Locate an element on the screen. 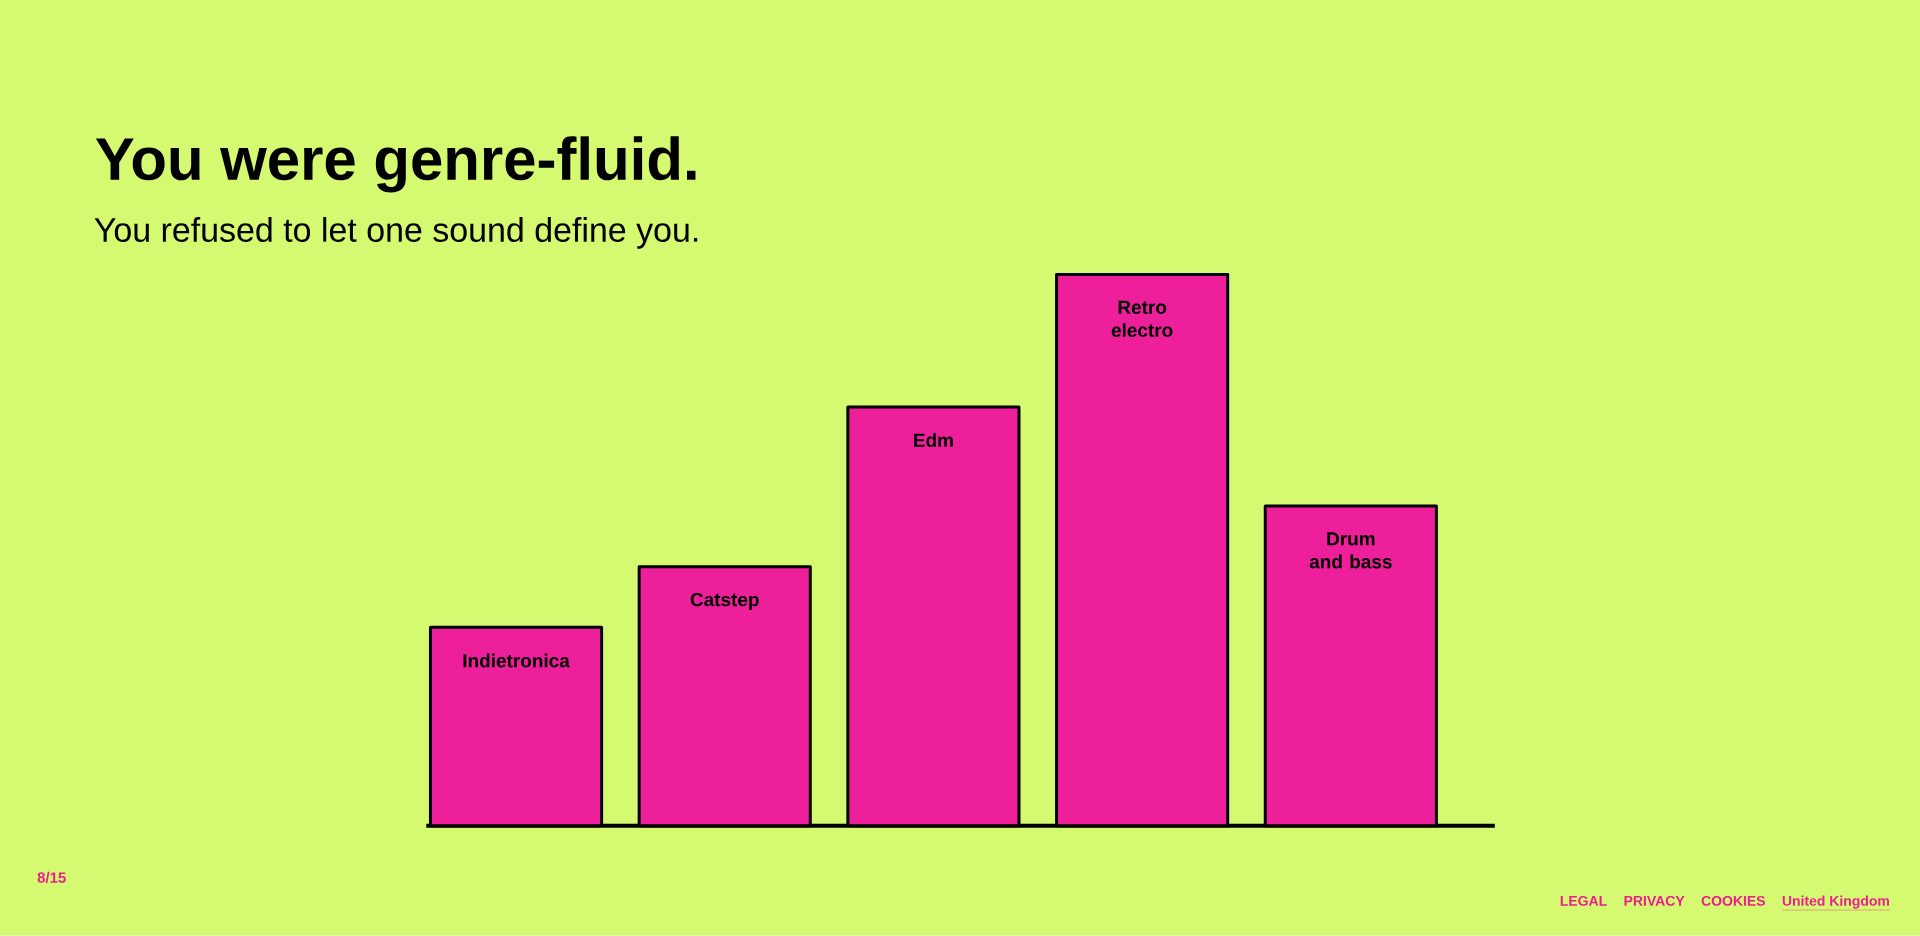 The image size is (1920, 936). text: United Kingdom is located at coordinates (1835, 902).